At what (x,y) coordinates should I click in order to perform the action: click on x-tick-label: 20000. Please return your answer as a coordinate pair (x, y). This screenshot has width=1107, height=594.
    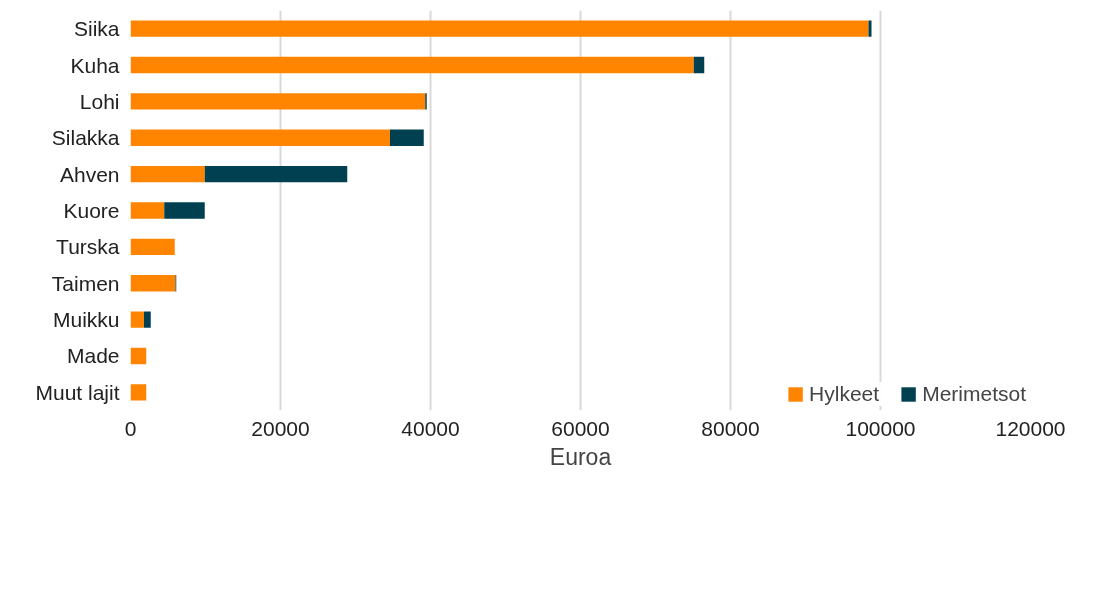
    Looking at the image, I should click on (280, 428).